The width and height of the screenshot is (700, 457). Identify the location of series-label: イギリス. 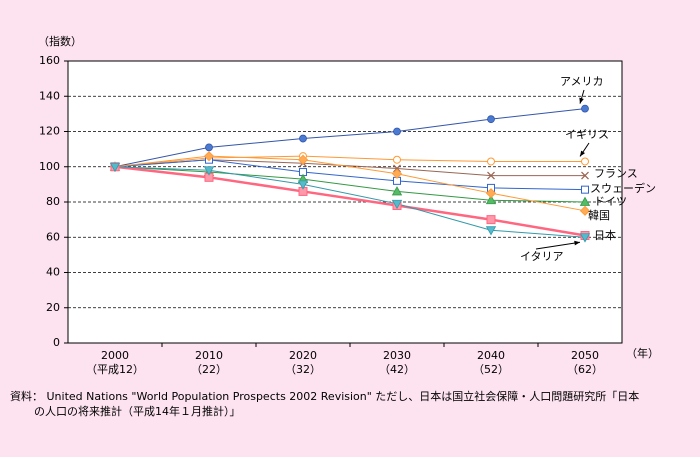
(587, 134).